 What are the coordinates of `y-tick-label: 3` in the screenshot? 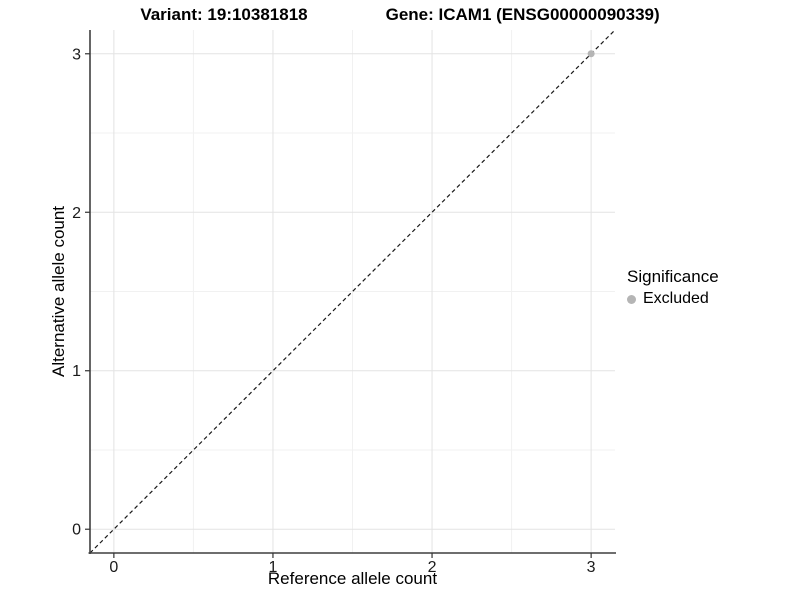 It's located at (76, 54).